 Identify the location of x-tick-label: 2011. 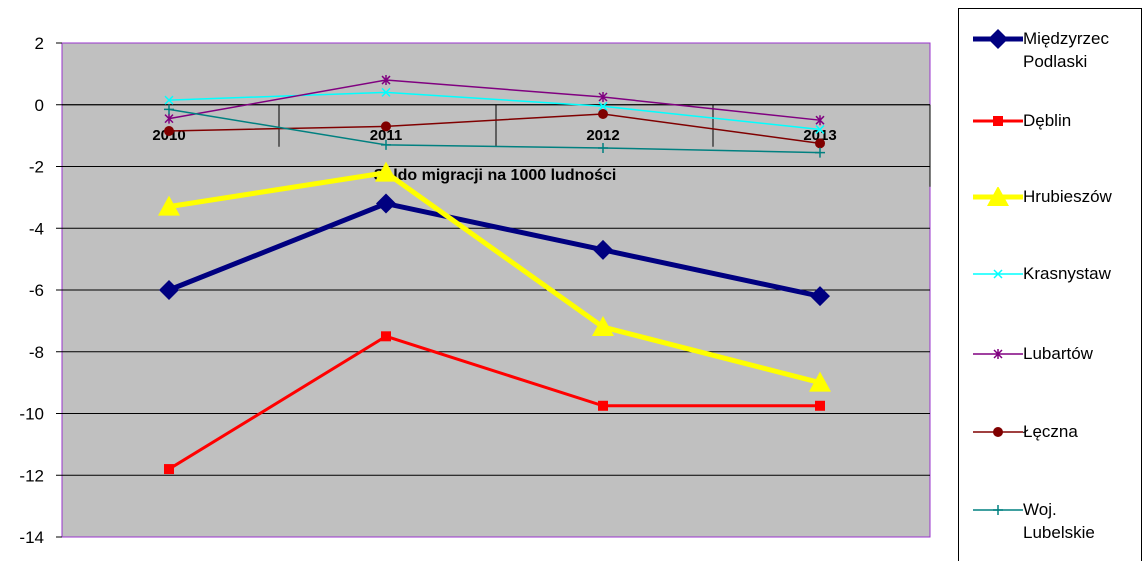
(386, 135).